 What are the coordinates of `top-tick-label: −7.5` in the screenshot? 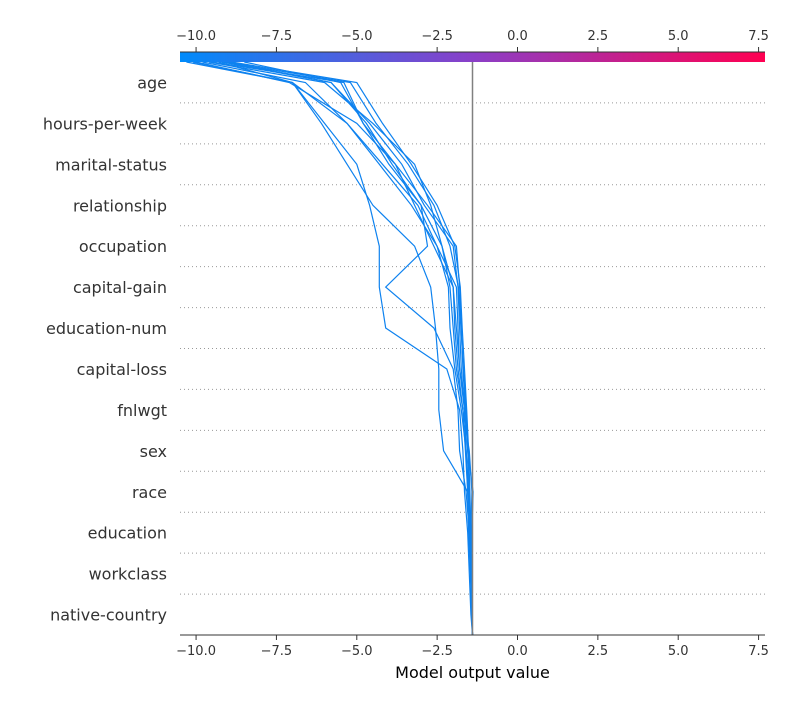 It's located at (277, 36).